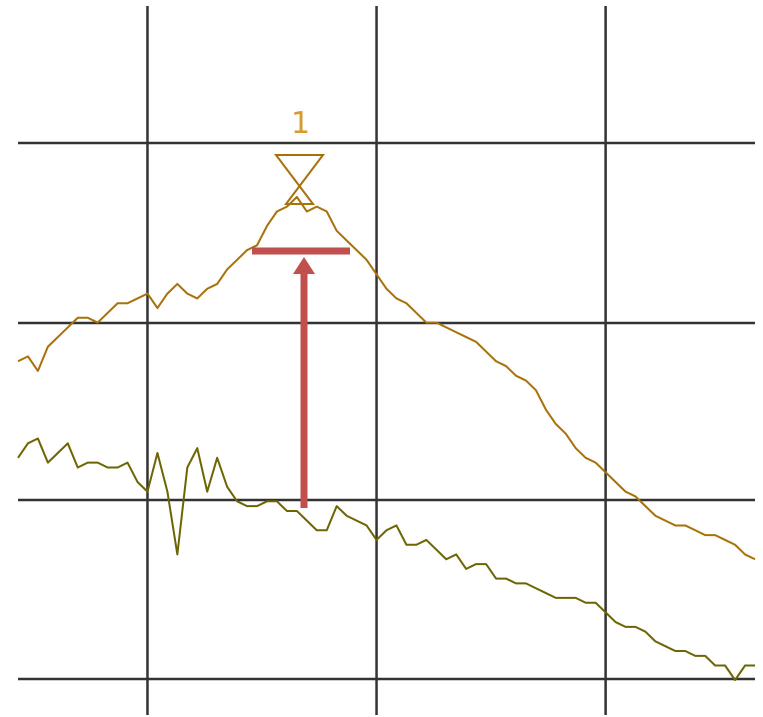 The height and width of the screenshot is (717, 763). I want to click on text: 1, so click(300, 123).